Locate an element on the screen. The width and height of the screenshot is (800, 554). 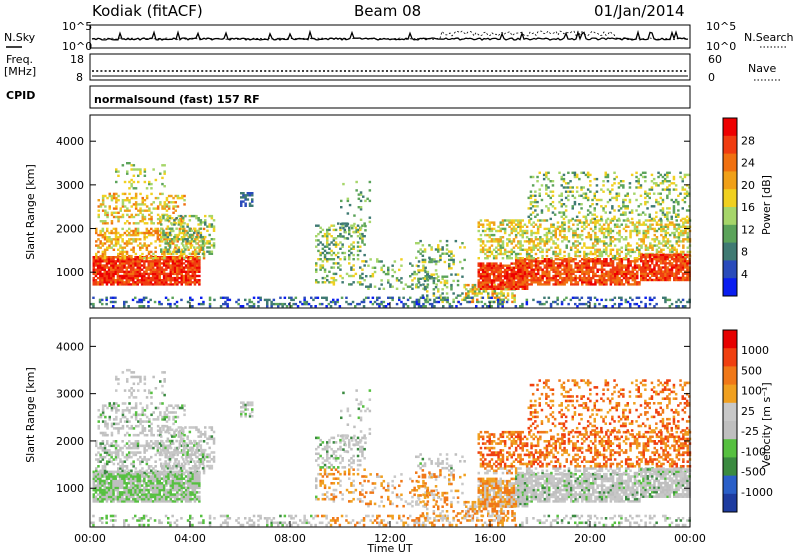
y-tick-label: 2000 is located at coordinates (70, 229).